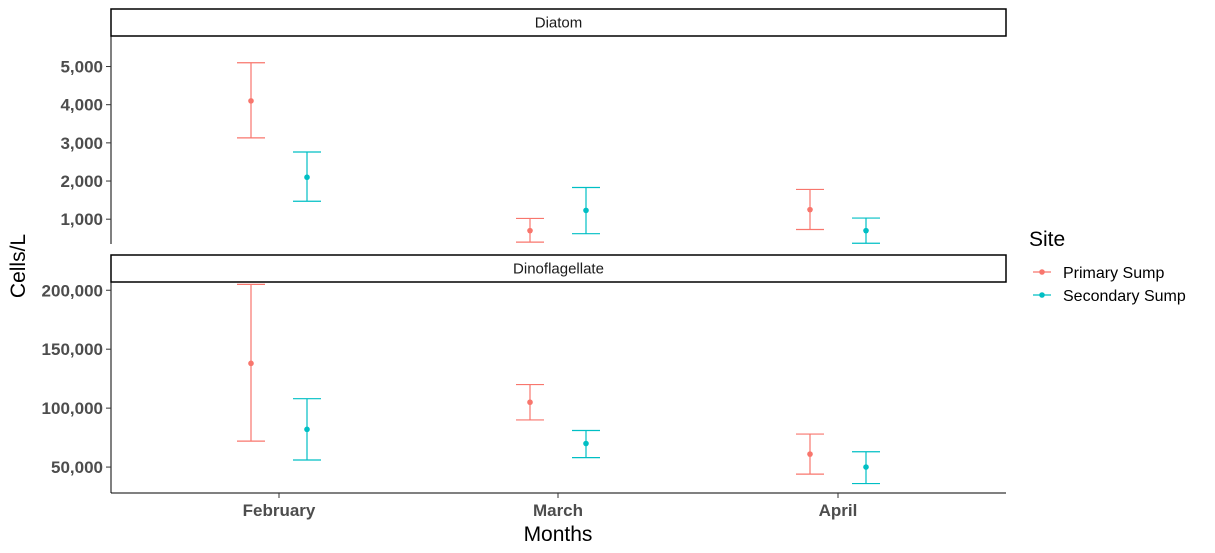  What do you see at coordinates (81, 67) in the screenshot?
I see `y-tick-label: 5,000` at bounding box center [81, 67].